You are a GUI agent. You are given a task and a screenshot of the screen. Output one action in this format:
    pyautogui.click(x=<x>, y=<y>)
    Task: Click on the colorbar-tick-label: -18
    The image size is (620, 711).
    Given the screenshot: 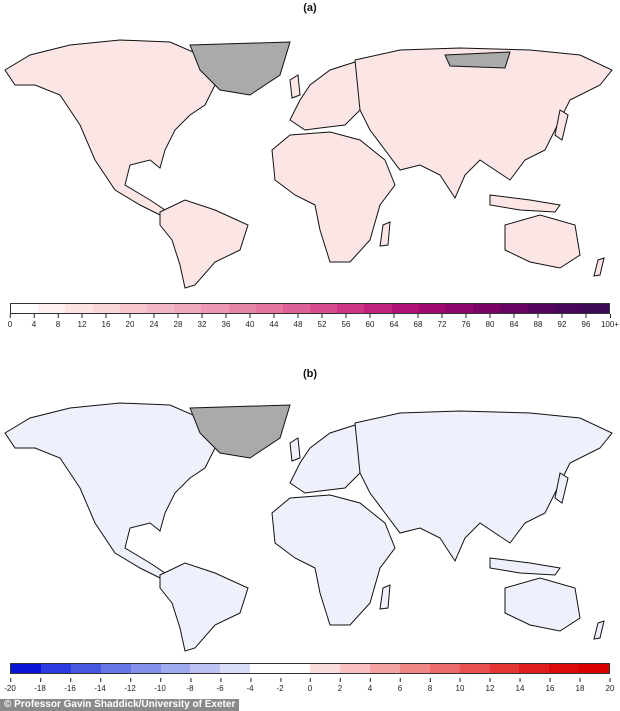 What is the action you would take?
    pyautogui.click(x=40, y=685)
    